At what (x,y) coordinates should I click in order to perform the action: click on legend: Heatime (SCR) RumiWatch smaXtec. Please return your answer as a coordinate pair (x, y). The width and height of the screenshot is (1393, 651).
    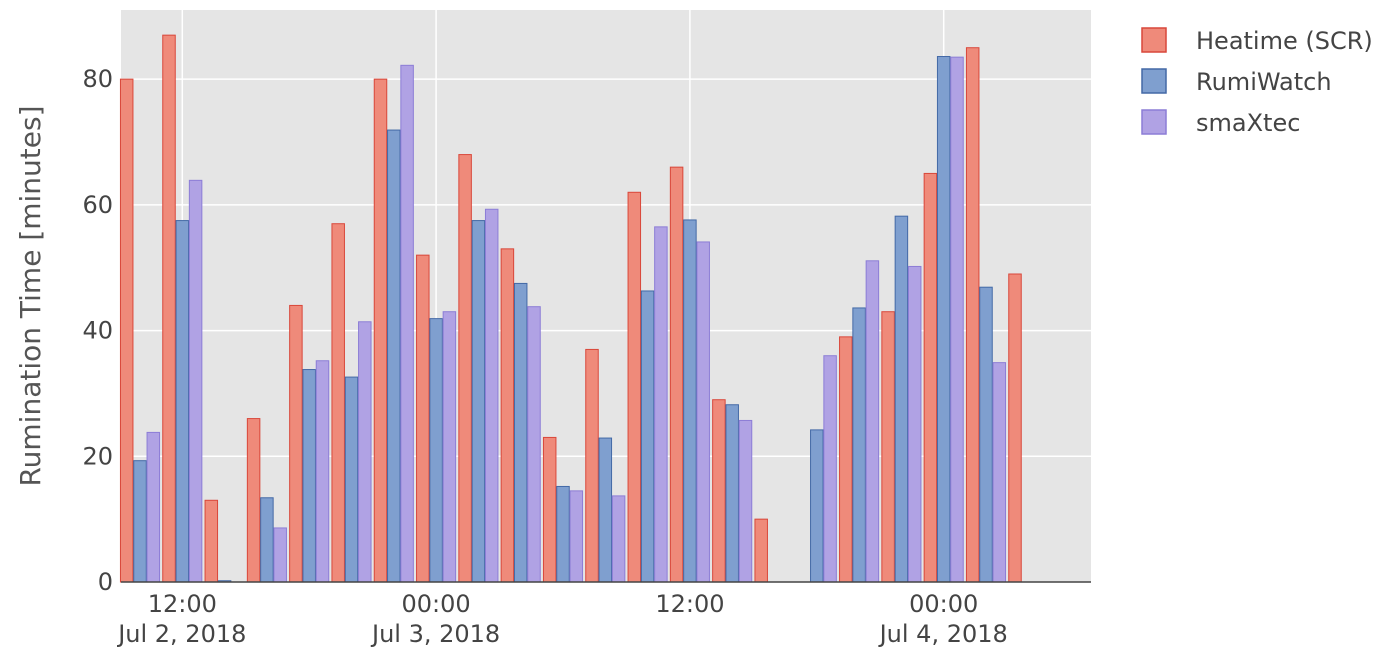
    Looking at the image, I should click on (1257, 82).